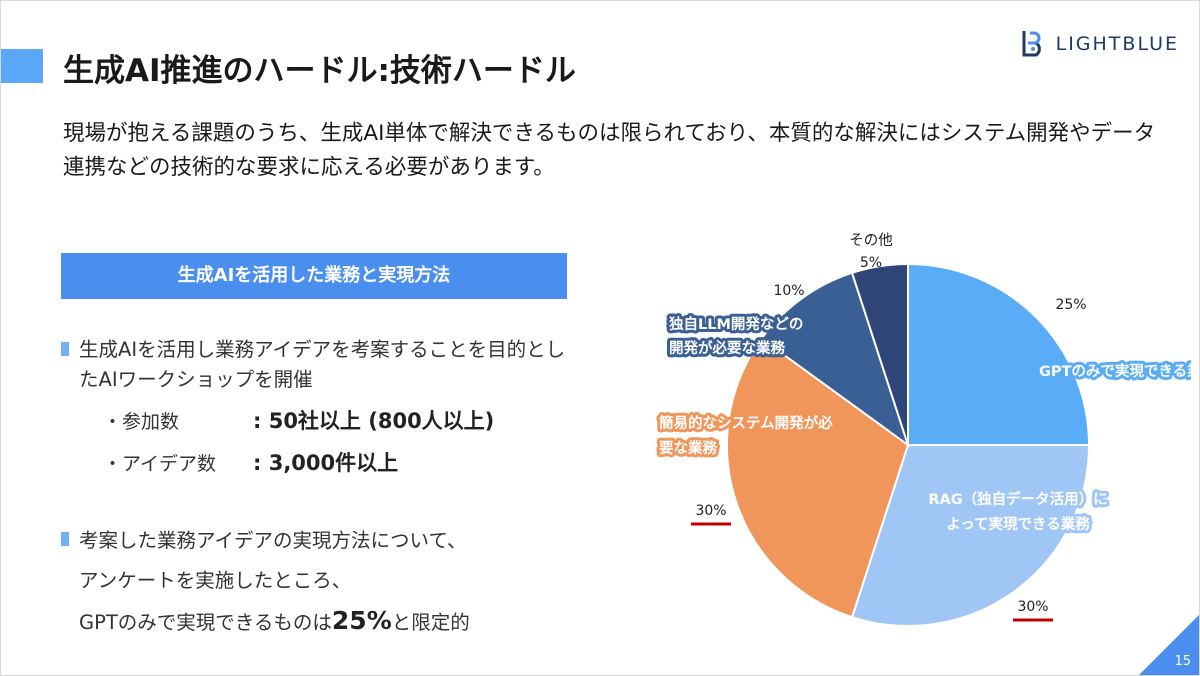 The width and height of the screenshot is (1200, 676). Describe the element at coordinates (430, 622) in the screenshot. I see `survey-line-3-post: と限定的` at that location.